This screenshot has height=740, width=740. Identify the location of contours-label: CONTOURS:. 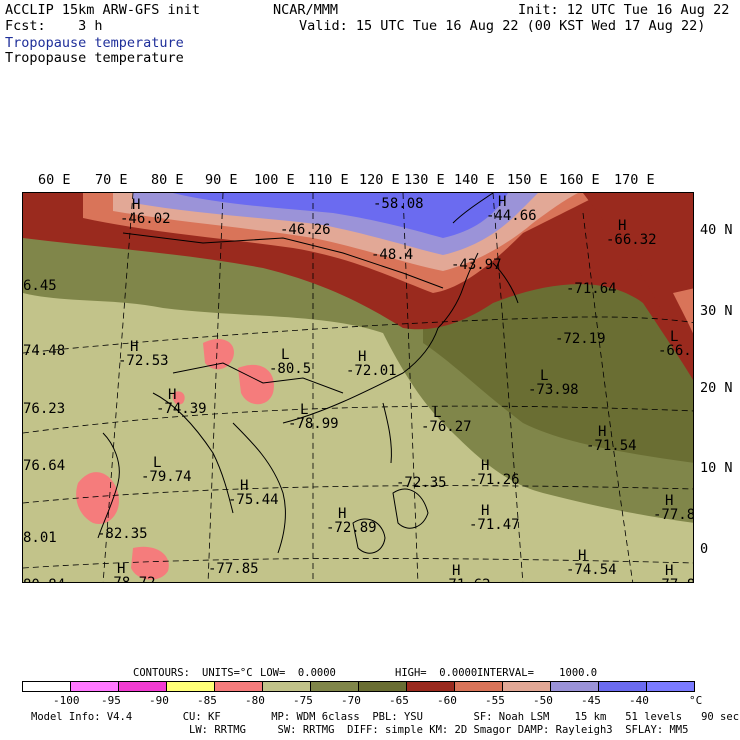
(161, 673).